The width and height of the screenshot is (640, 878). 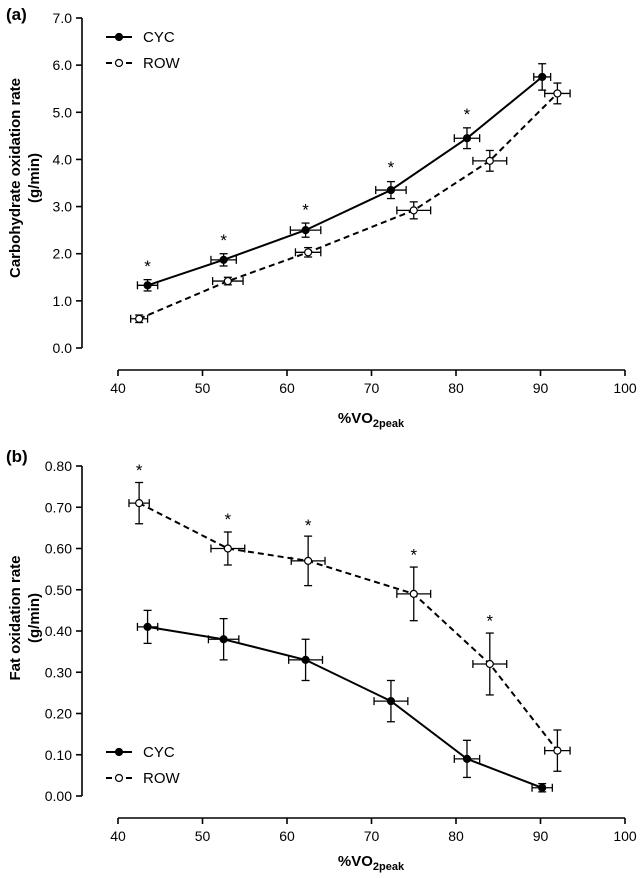 I want to click on panel-a-xlabel-main: %VO, so click(x=355, y=418).